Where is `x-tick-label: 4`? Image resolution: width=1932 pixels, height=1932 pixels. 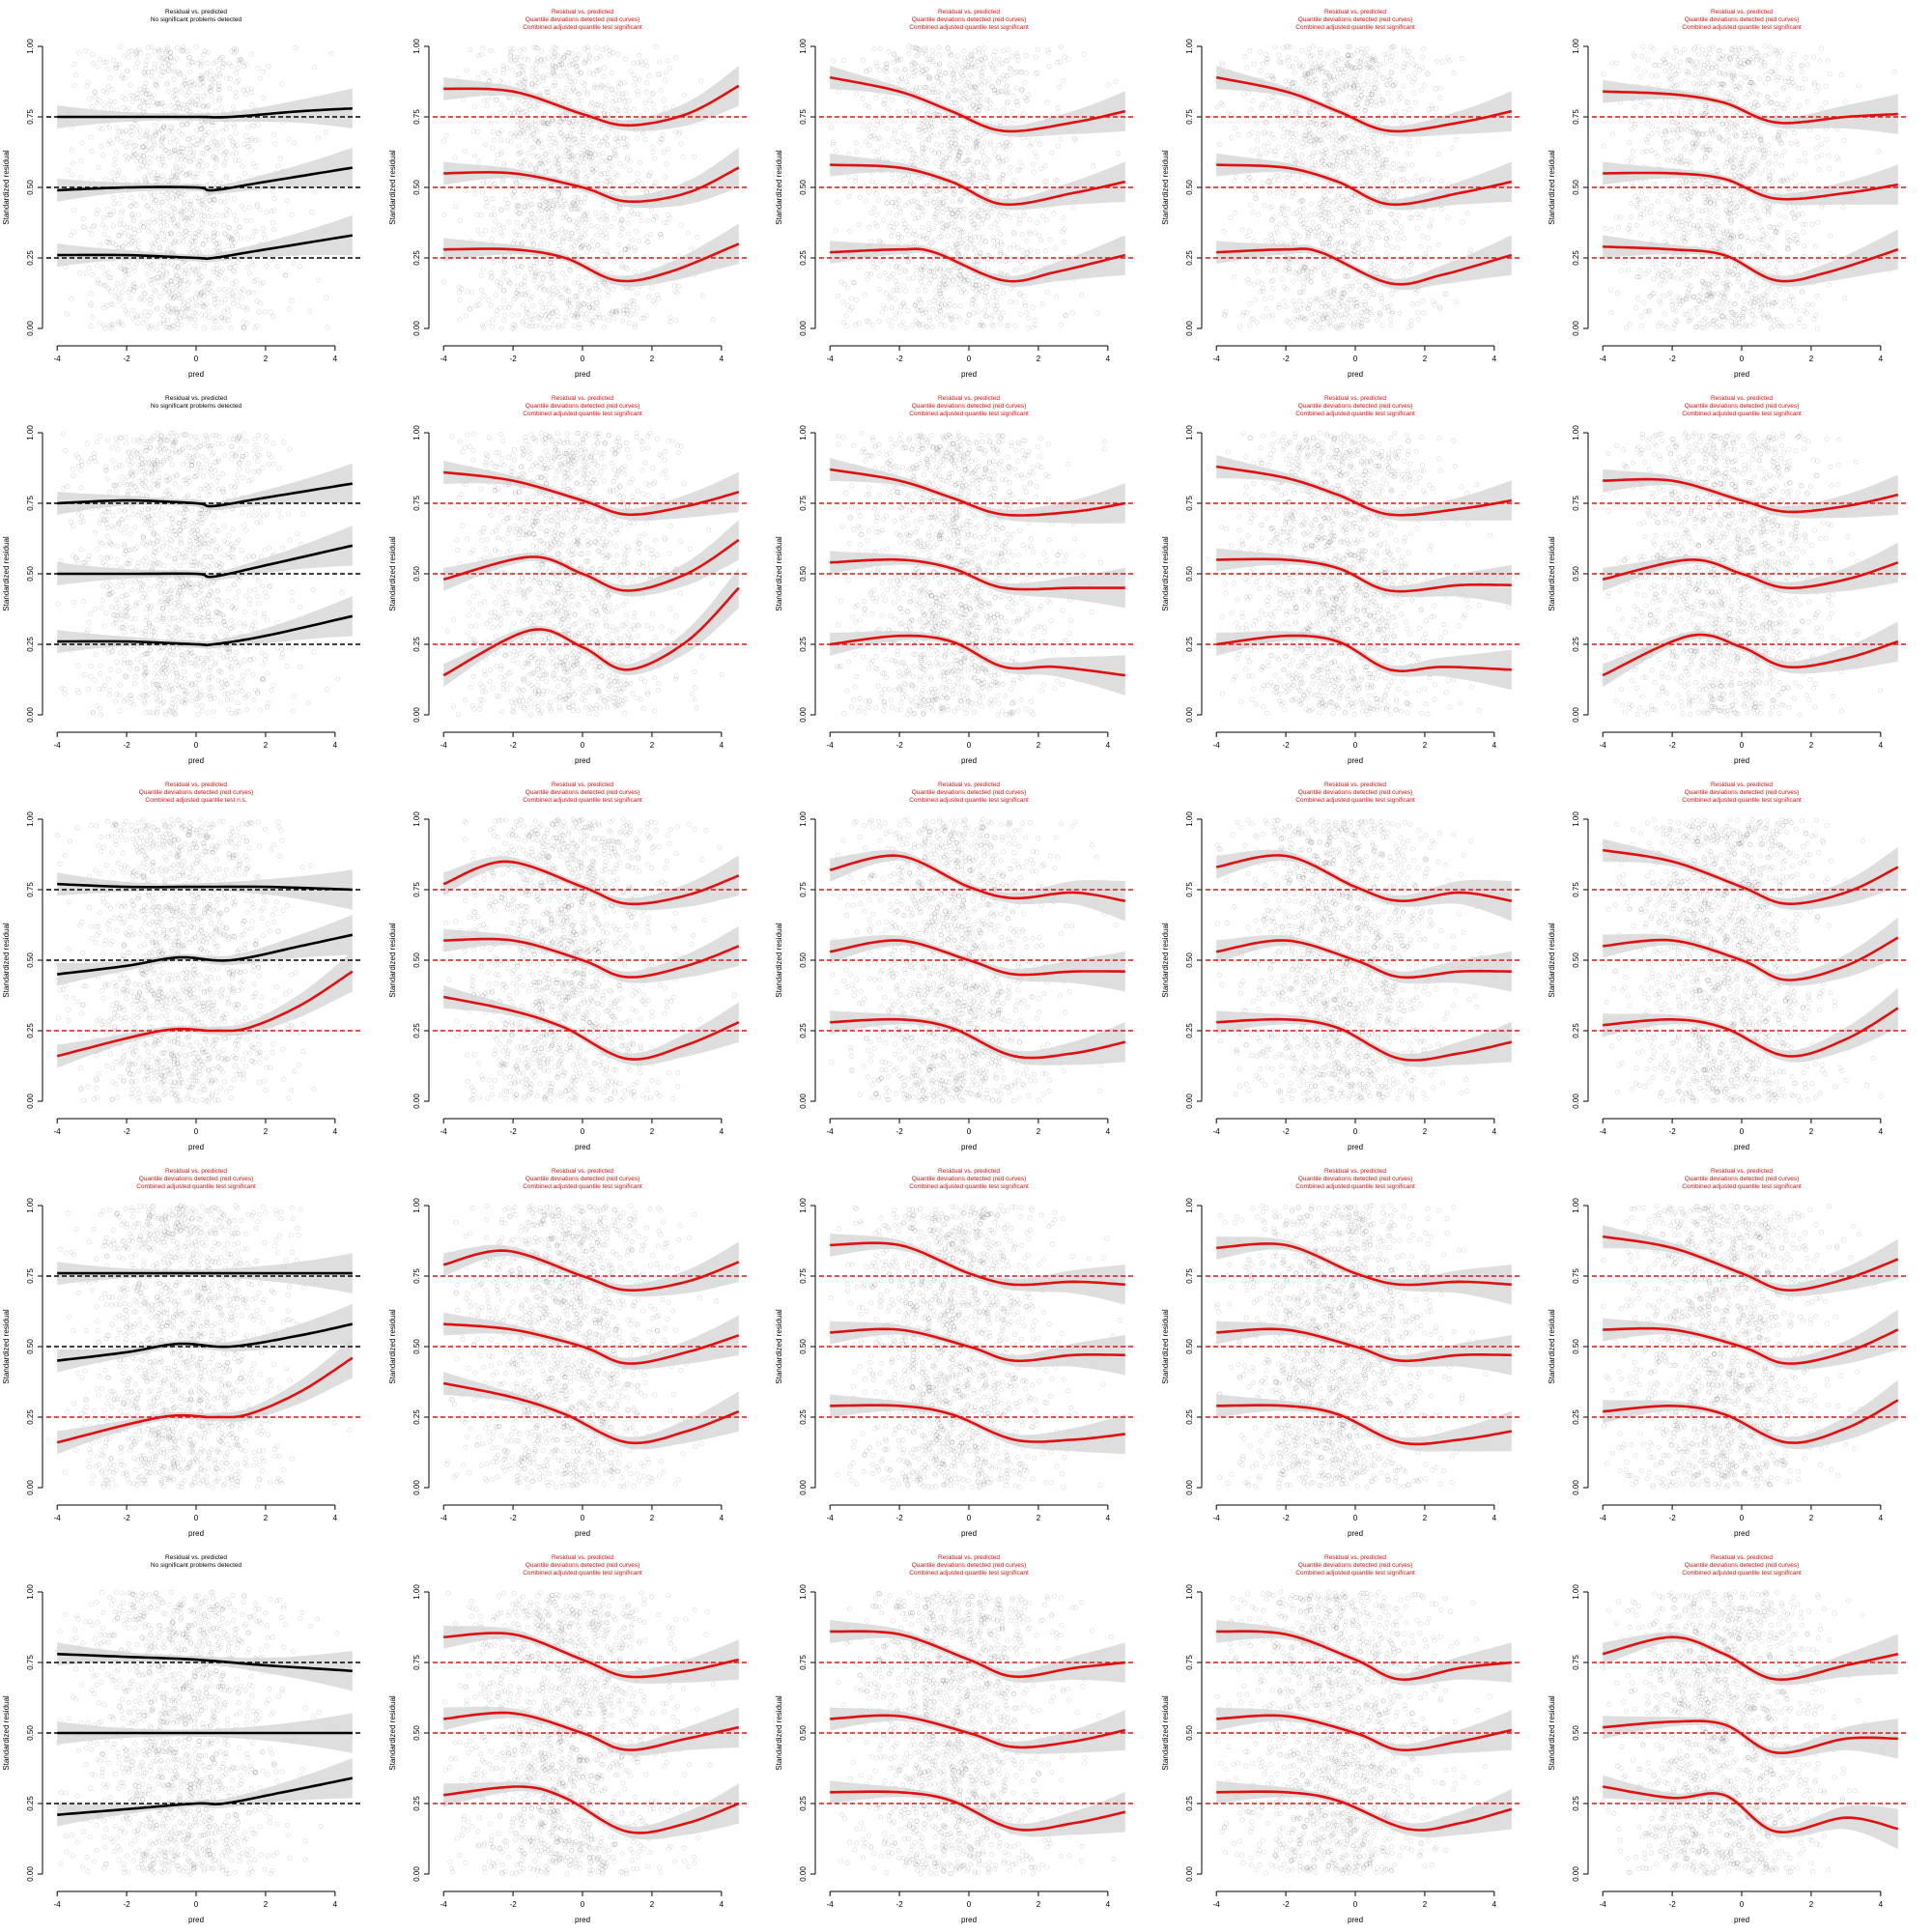
x-tick-label: 4 is located at coordinates (335, 359).